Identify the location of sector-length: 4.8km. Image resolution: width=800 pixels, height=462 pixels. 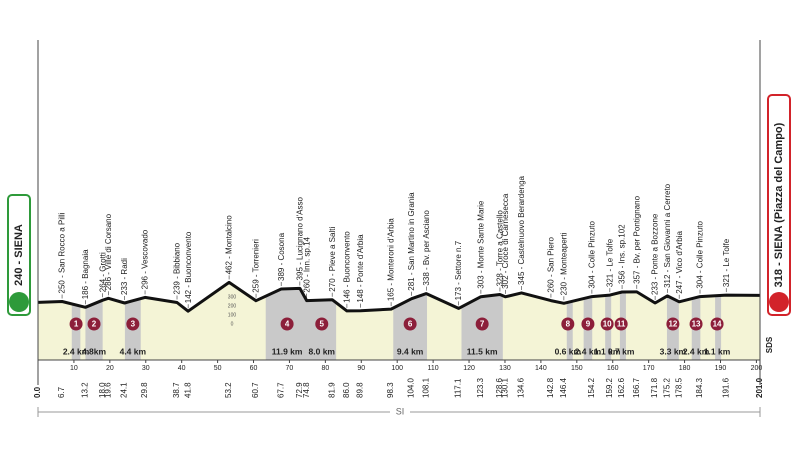
(94, 351).